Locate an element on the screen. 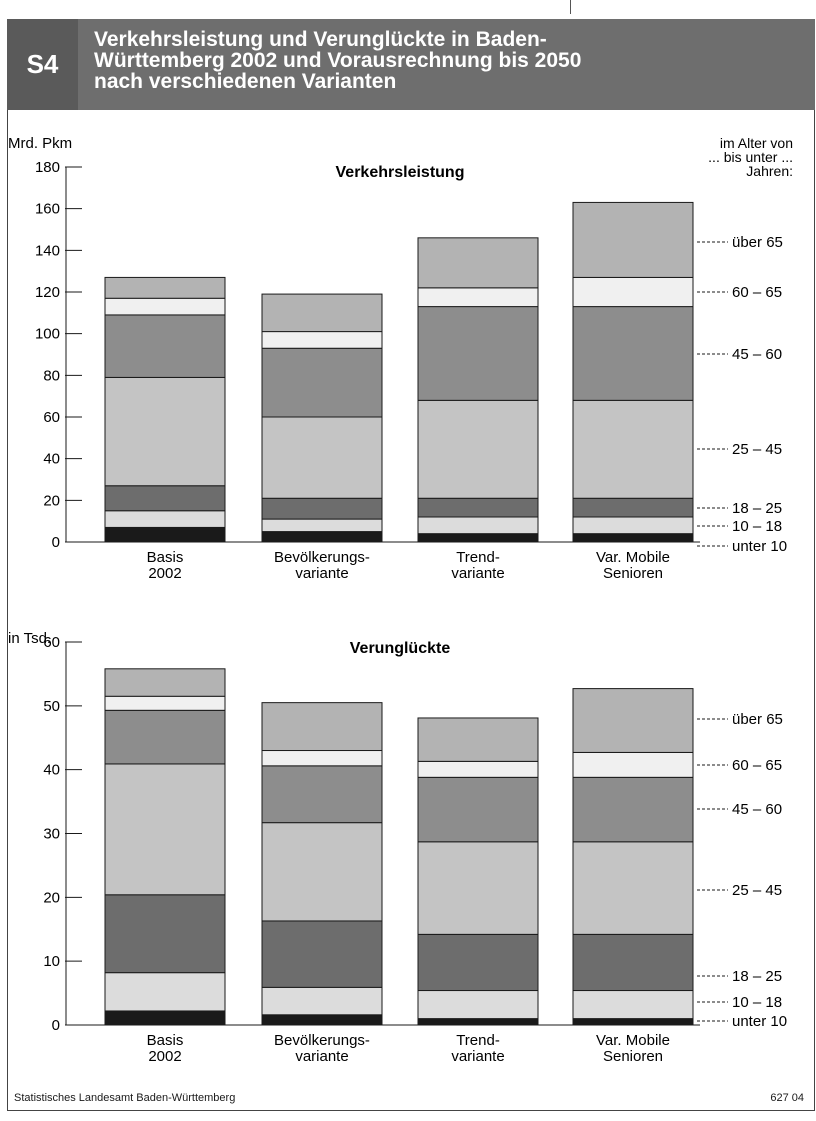  frame-right is located at coordinates (814, 610).